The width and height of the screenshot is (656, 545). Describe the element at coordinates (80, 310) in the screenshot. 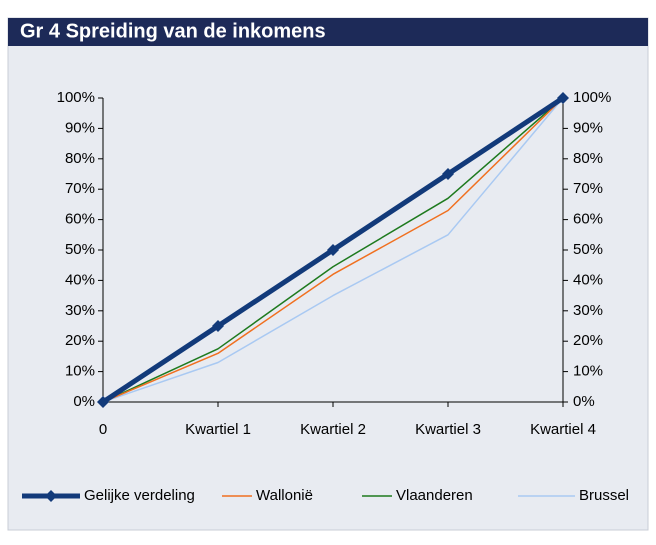

I see `y-tick-label: 30%` at that location.